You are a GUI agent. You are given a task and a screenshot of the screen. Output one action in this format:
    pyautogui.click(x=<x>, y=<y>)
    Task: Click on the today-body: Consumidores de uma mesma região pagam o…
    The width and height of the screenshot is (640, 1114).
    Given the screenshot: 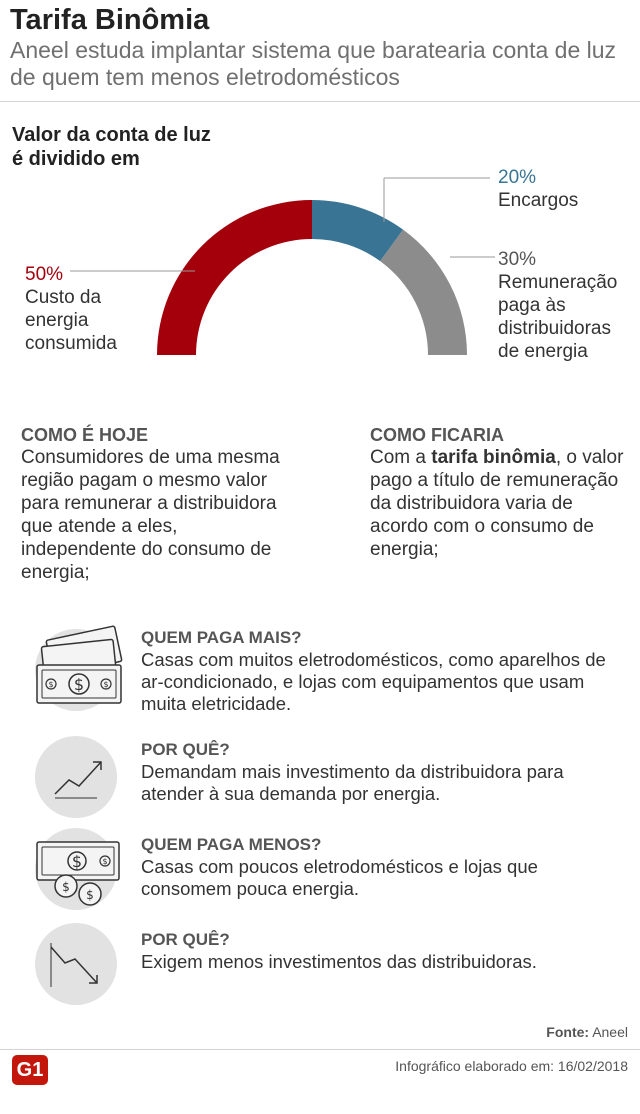 What is the action you would take?
    pyautogui.click(x=150, y=515)
    